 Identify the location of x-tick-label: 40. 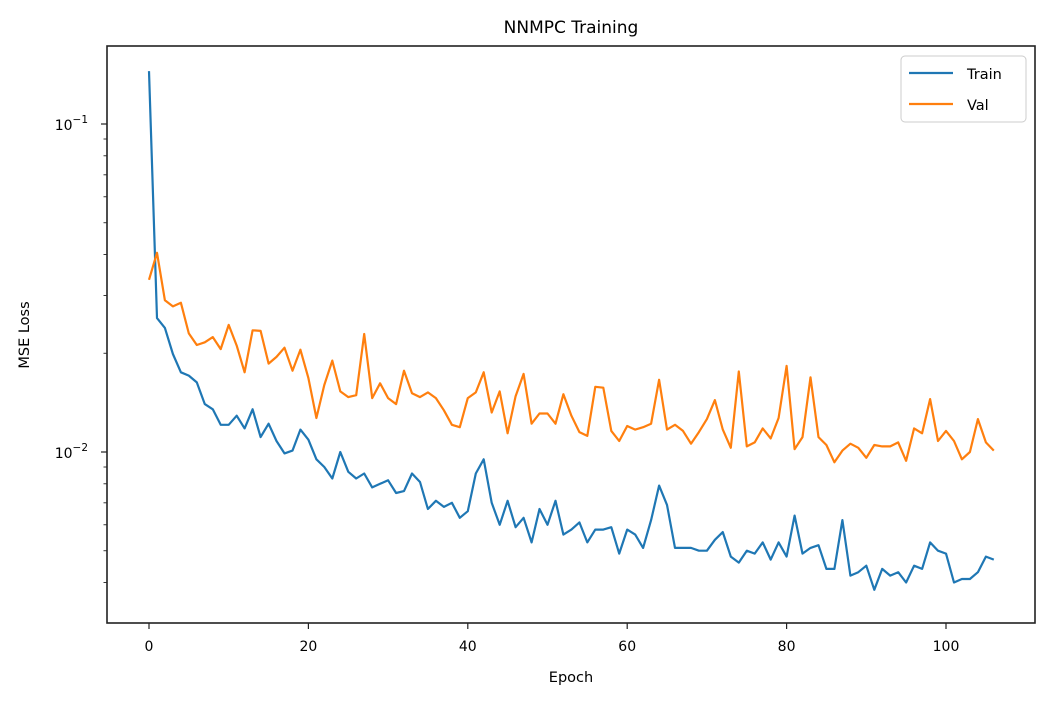
(468, 647).